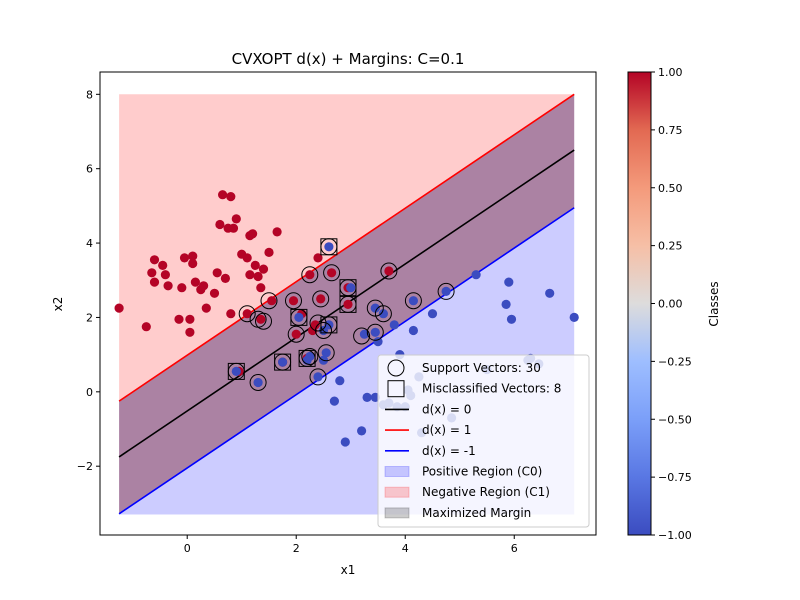 This screenshot has width=800, height=600. Describe the element at coordinates (463, 472) in the screenshot. I see `legend-entry: Positive Region (C0)` at that location.